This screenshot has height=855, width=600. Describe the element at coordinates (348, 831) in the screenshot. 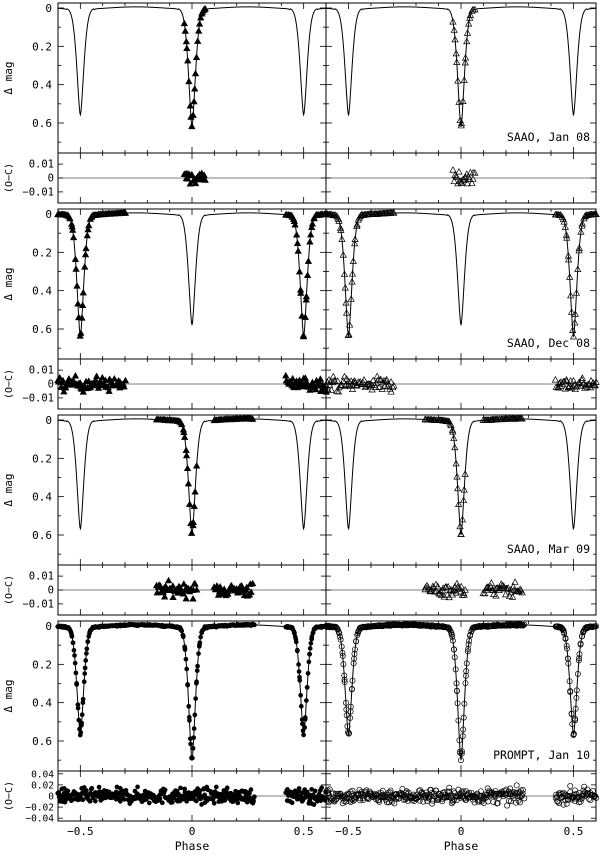

I see `x-tick-label: −0.5` at that location.